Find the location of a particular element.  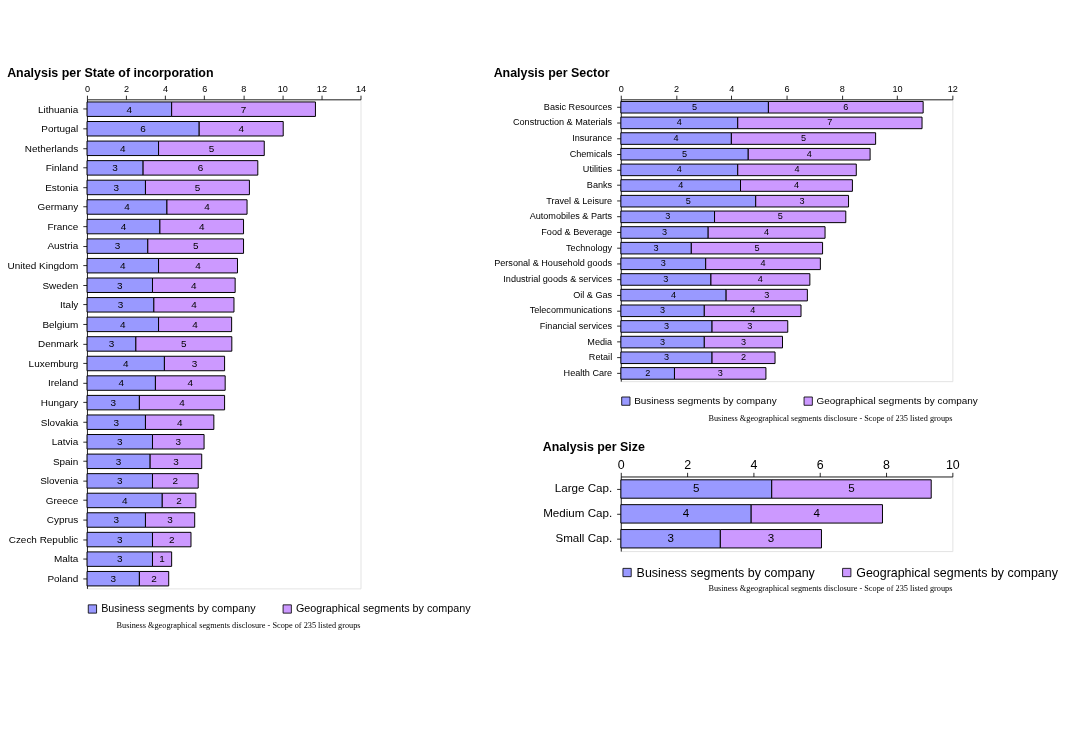

y-tick-label: Utilities is located at coordinates (597, 169).